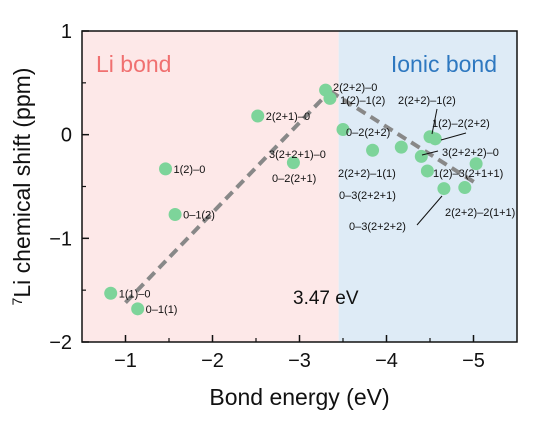 This screenshot has width=538, height=425. What do you see at coordinates (133, 64) in the screenshot?
I see `region-label-li-bond: Li bond` at bounding box center [133, 64].